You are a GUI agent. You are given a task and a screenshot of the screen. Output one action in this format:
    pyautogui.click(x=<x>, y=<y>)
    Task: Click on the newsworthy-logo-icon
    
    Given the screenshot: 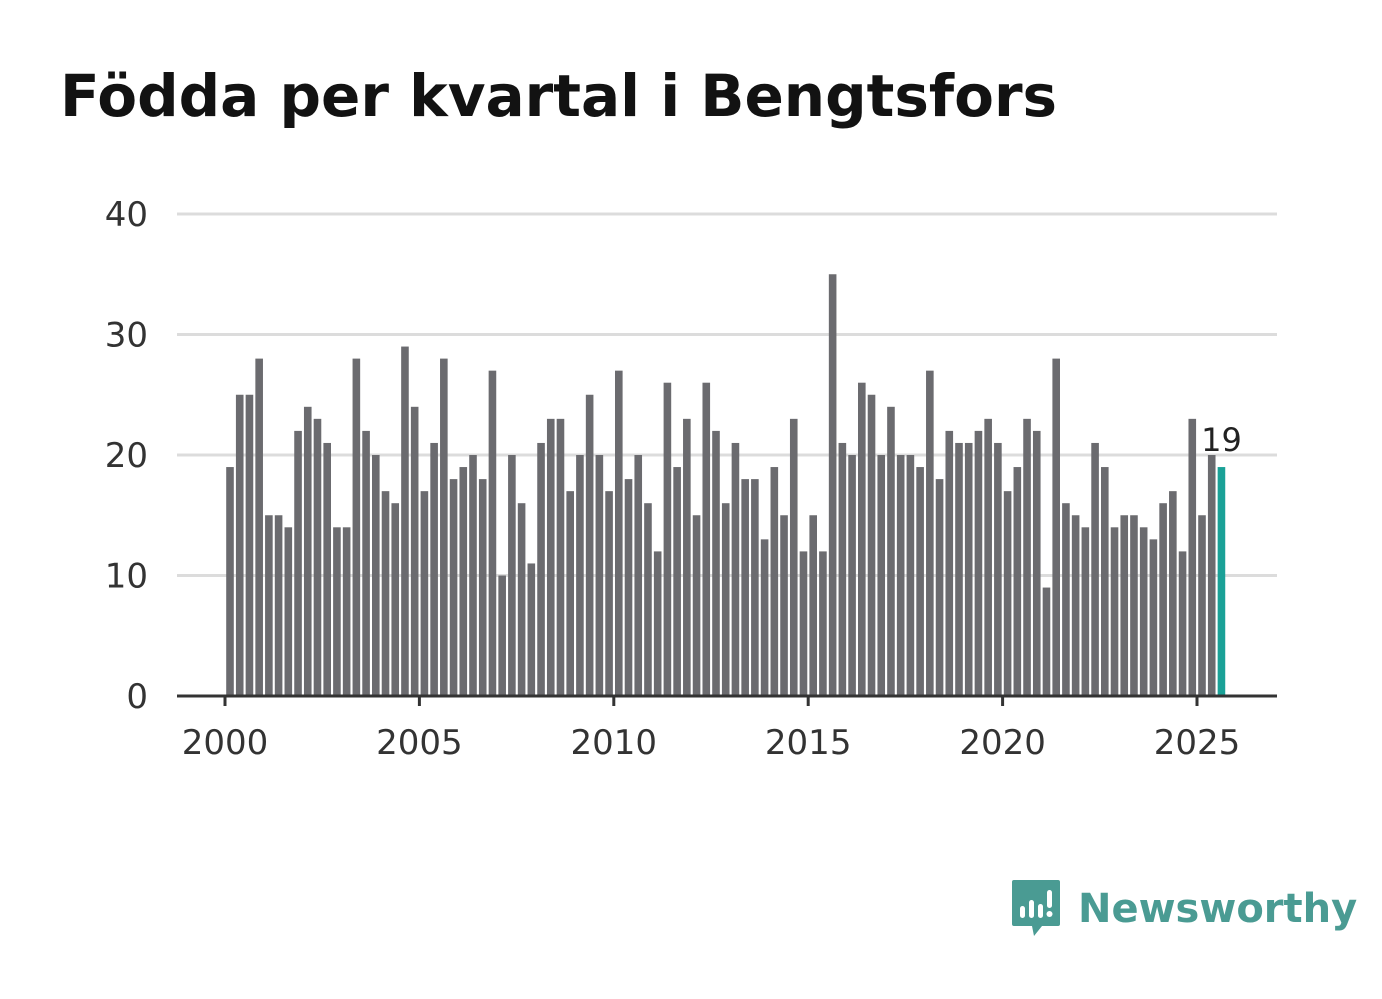 What is the action you would take?
    pyautogui.click(x=1036, y=908)
    